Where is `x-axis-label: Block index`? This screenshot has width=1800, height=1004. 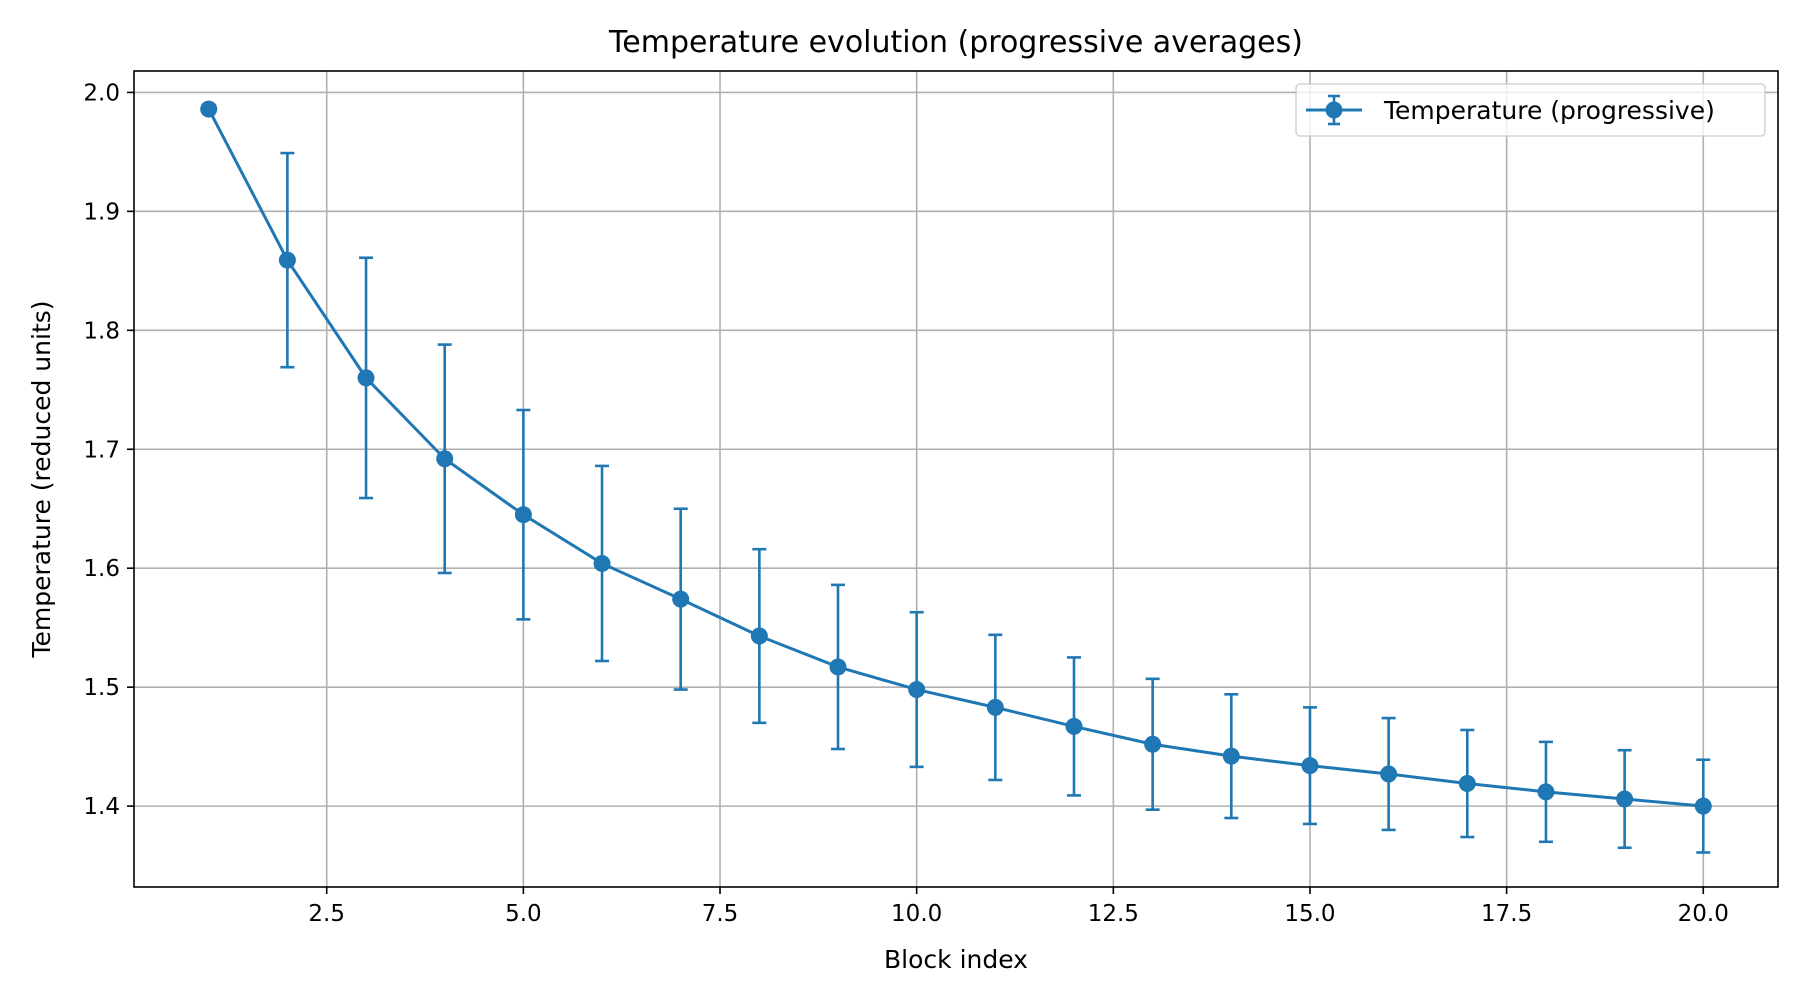 x-axis-label: Block index is located at coordinates (956, 959).